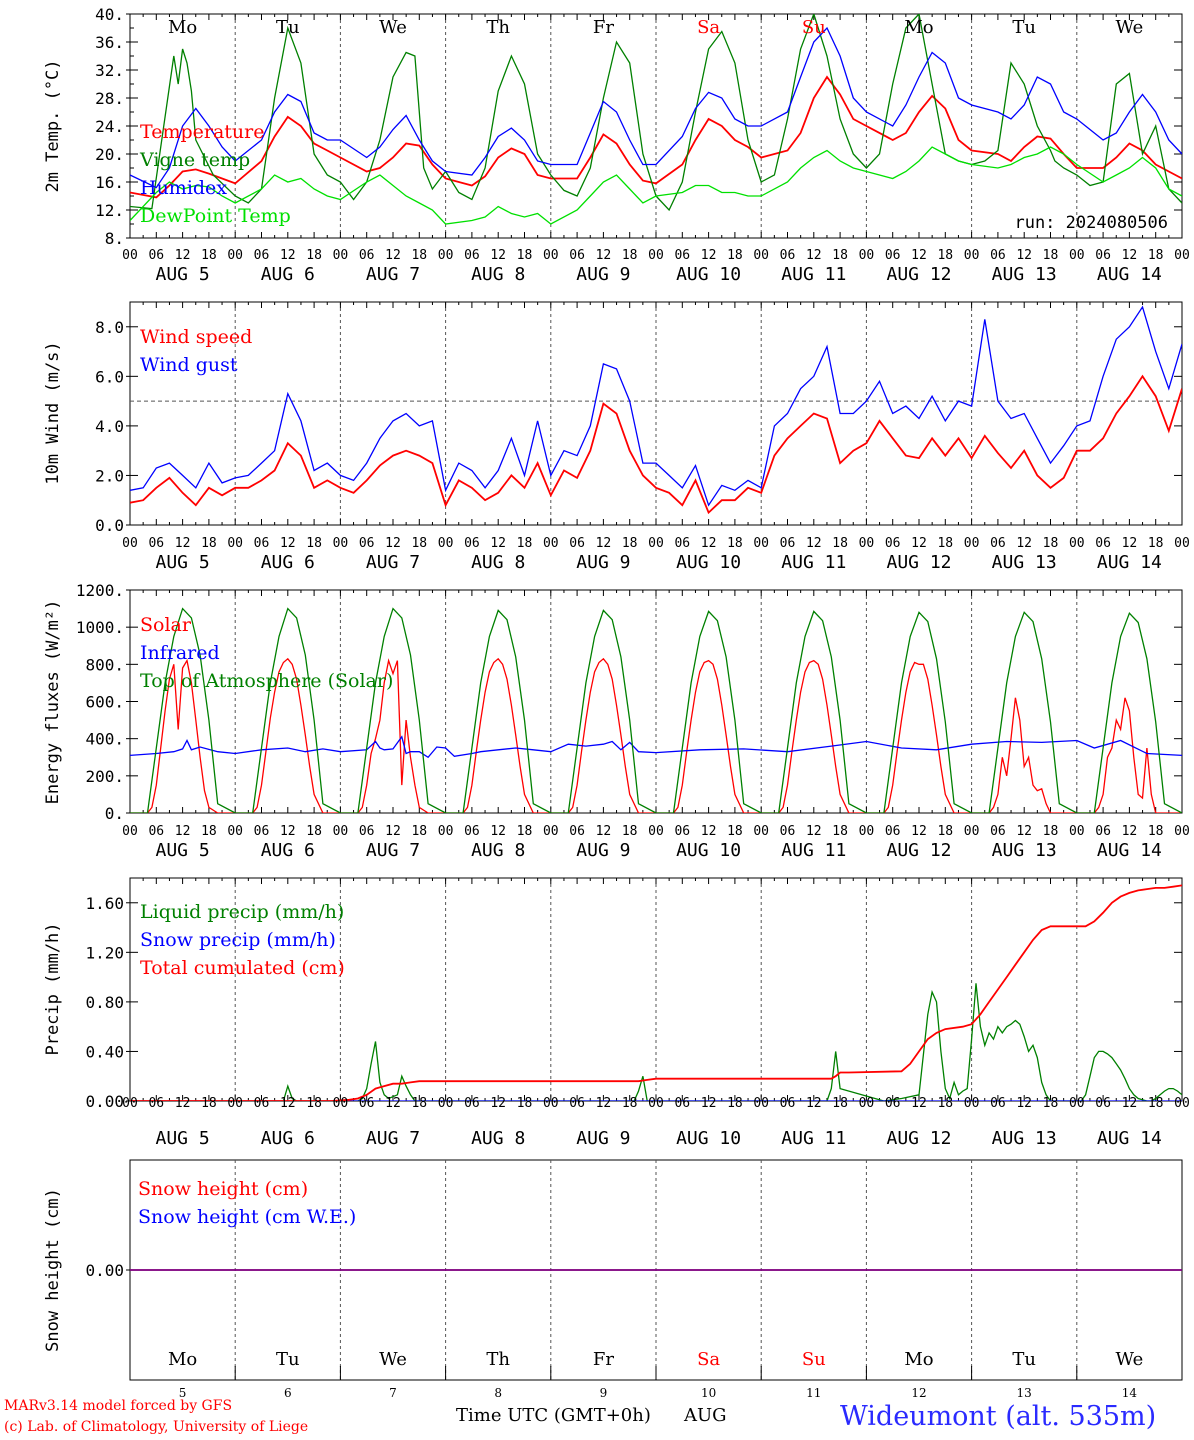 Image resolution: width=1194 pixels, height=1440 pixels. I want to click on energy-series-solar, so click(656, 735).